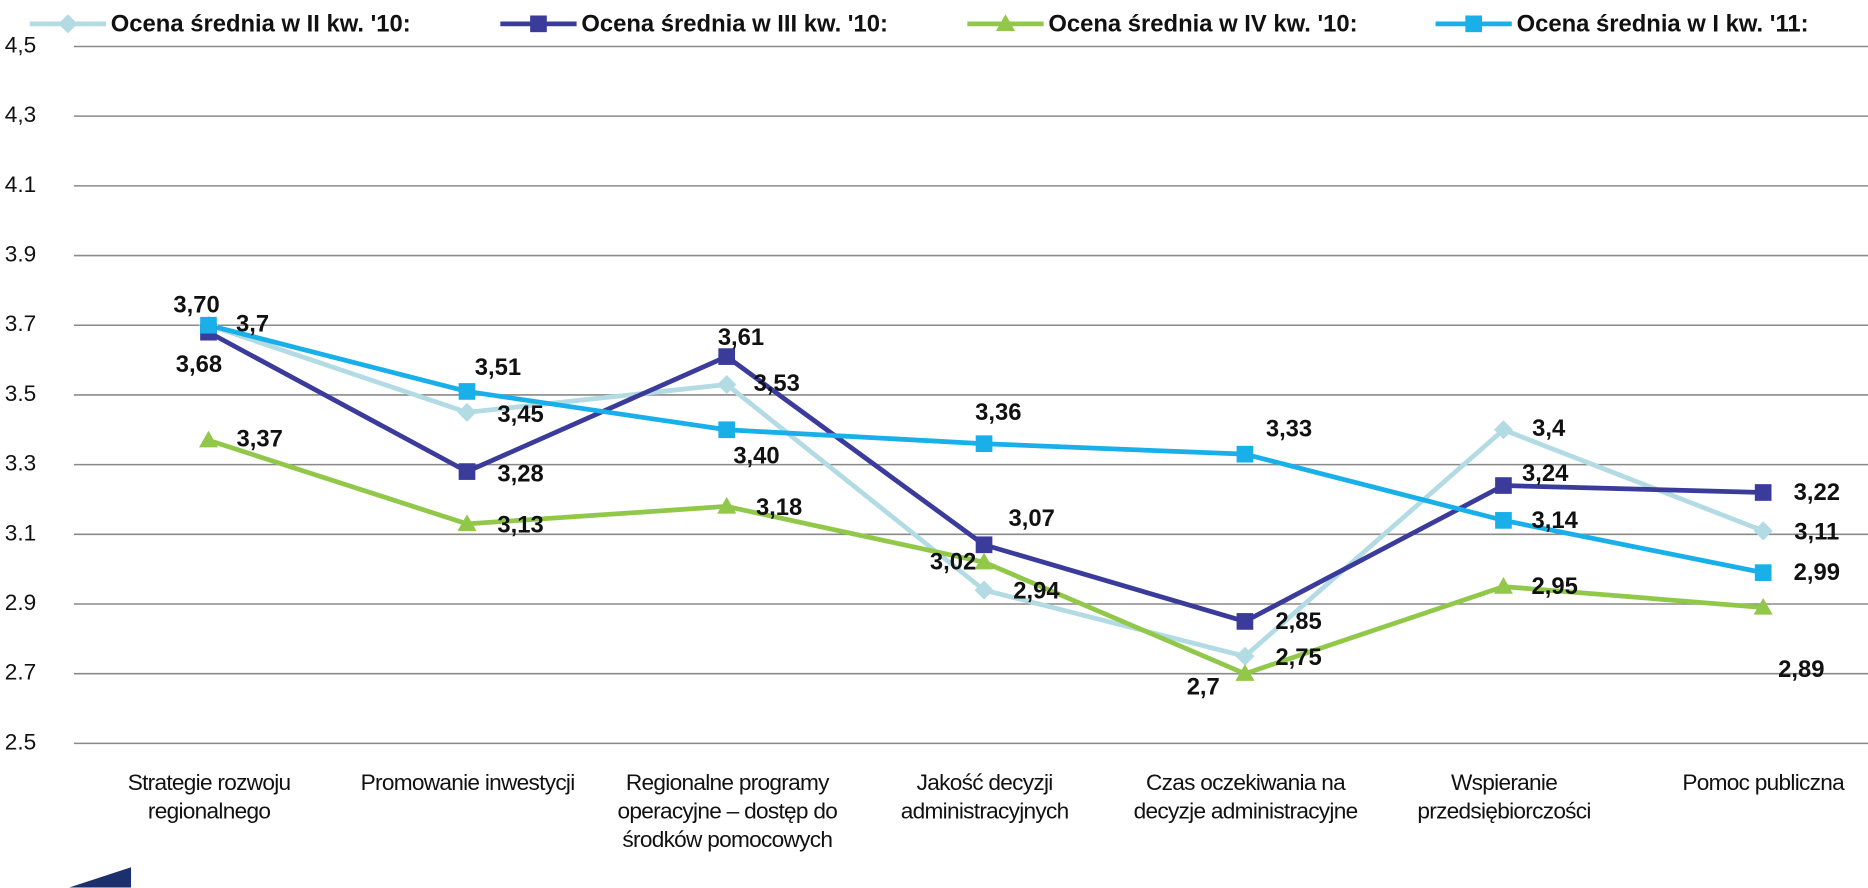  Describe the element at coordinates (20, 463) in the screenshot. I see `y-tick-label: 3.3` at that location.